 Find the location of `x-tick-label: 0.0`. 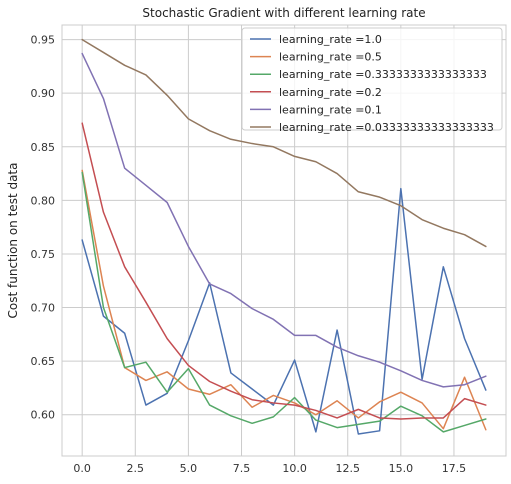

x-tick-label: 0.0 is located at coordinates (82, 468).